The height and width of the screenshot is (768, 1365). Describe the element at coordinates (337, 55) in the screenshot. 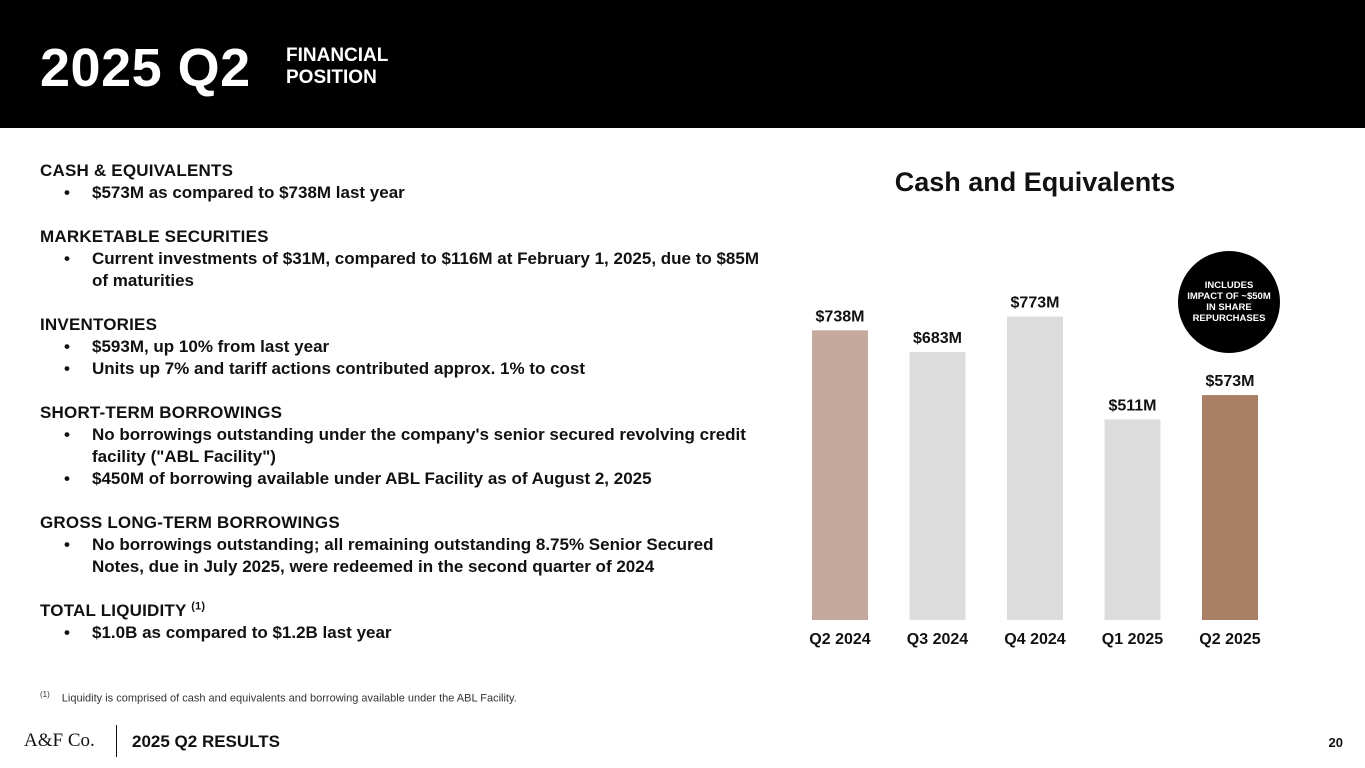

I see `header-subtitle-line1: FINANCIAL` at that location.